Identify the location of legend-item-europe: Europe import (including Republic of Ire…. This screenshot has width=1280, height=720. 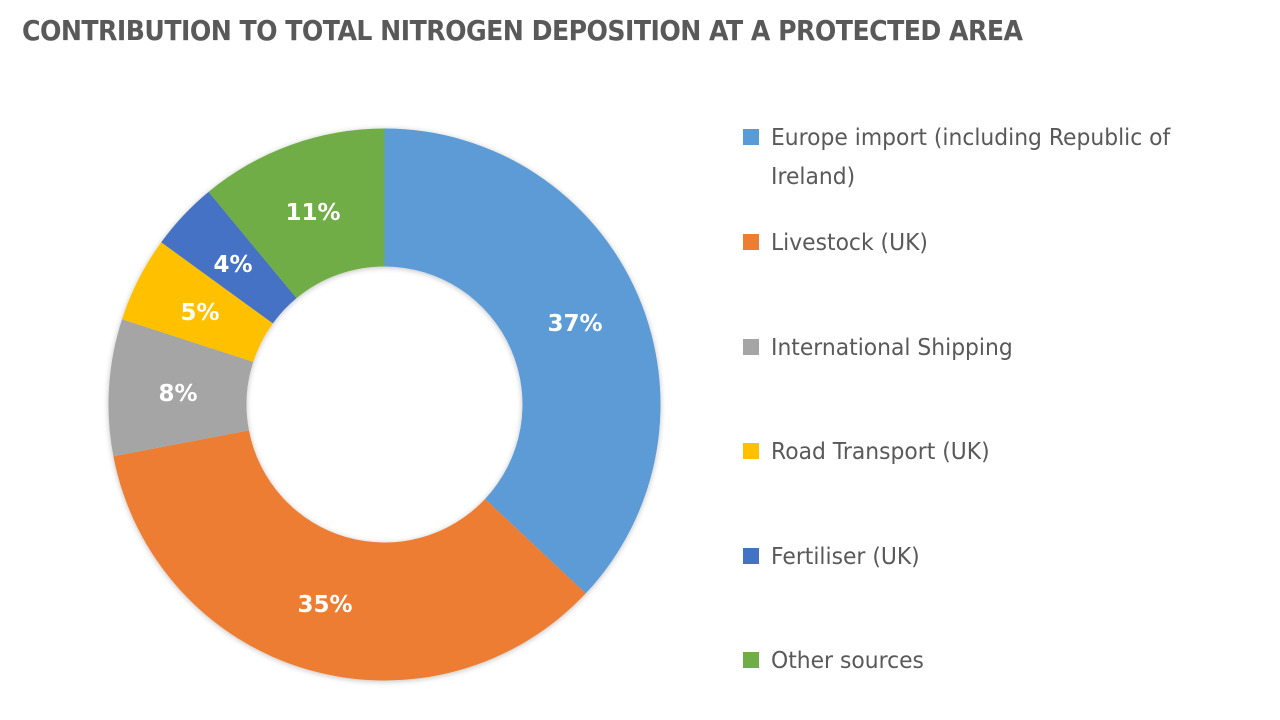
(1002, 158).